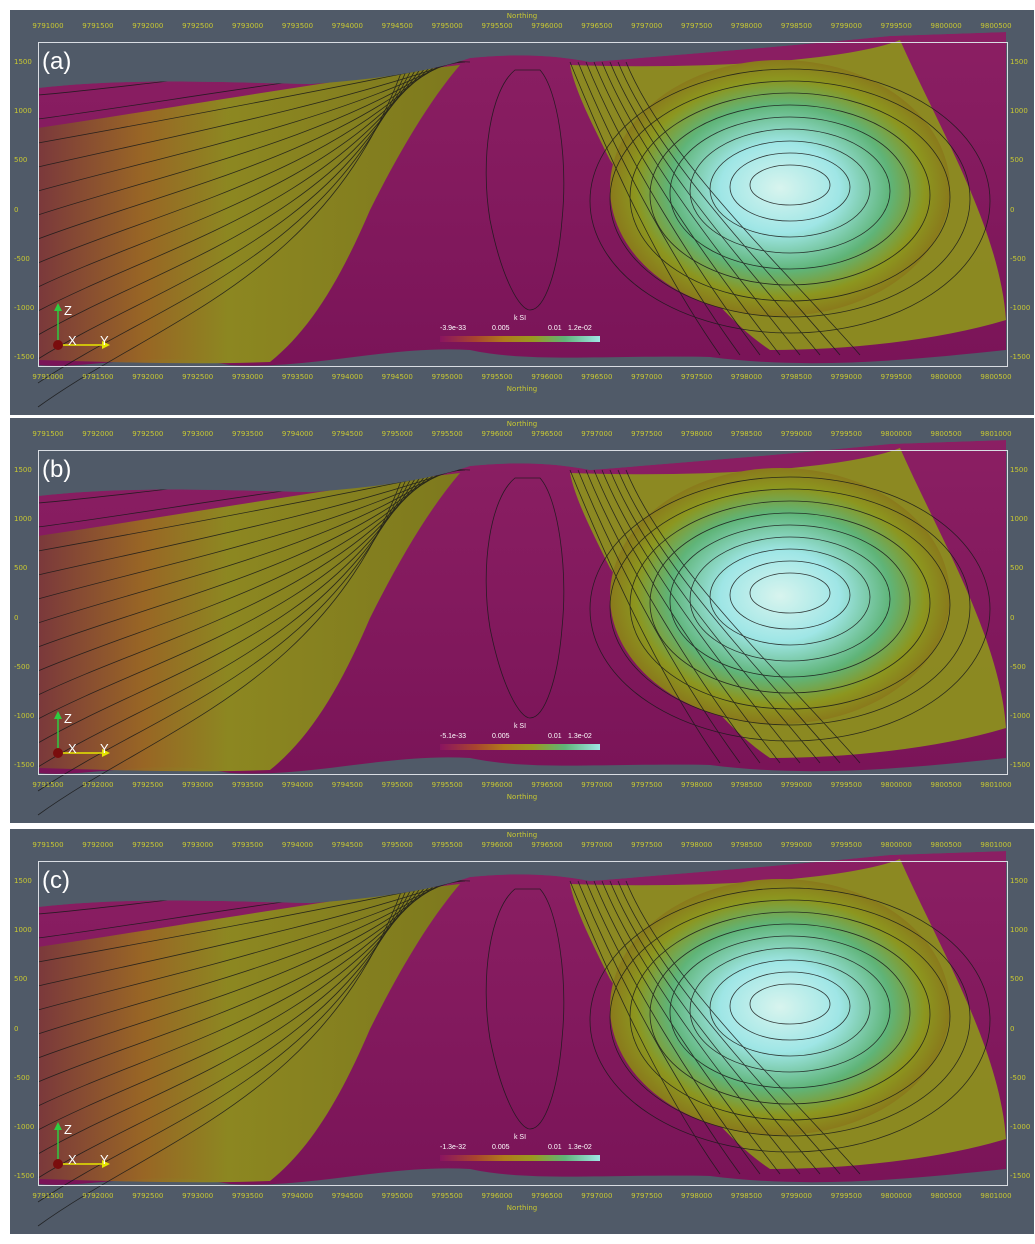  I want to click on x-tick-label-bottom: 9791500, so click(48, 1196).